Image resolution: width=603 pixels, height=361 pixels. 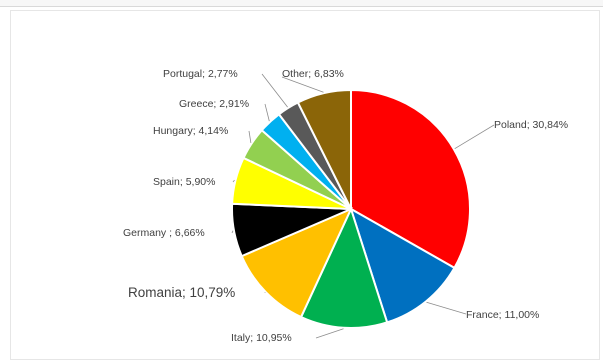 What do you see at coordinates (302, 84) in the screenshot?
I see `leader-line-other` at bounding box center [302, 84].